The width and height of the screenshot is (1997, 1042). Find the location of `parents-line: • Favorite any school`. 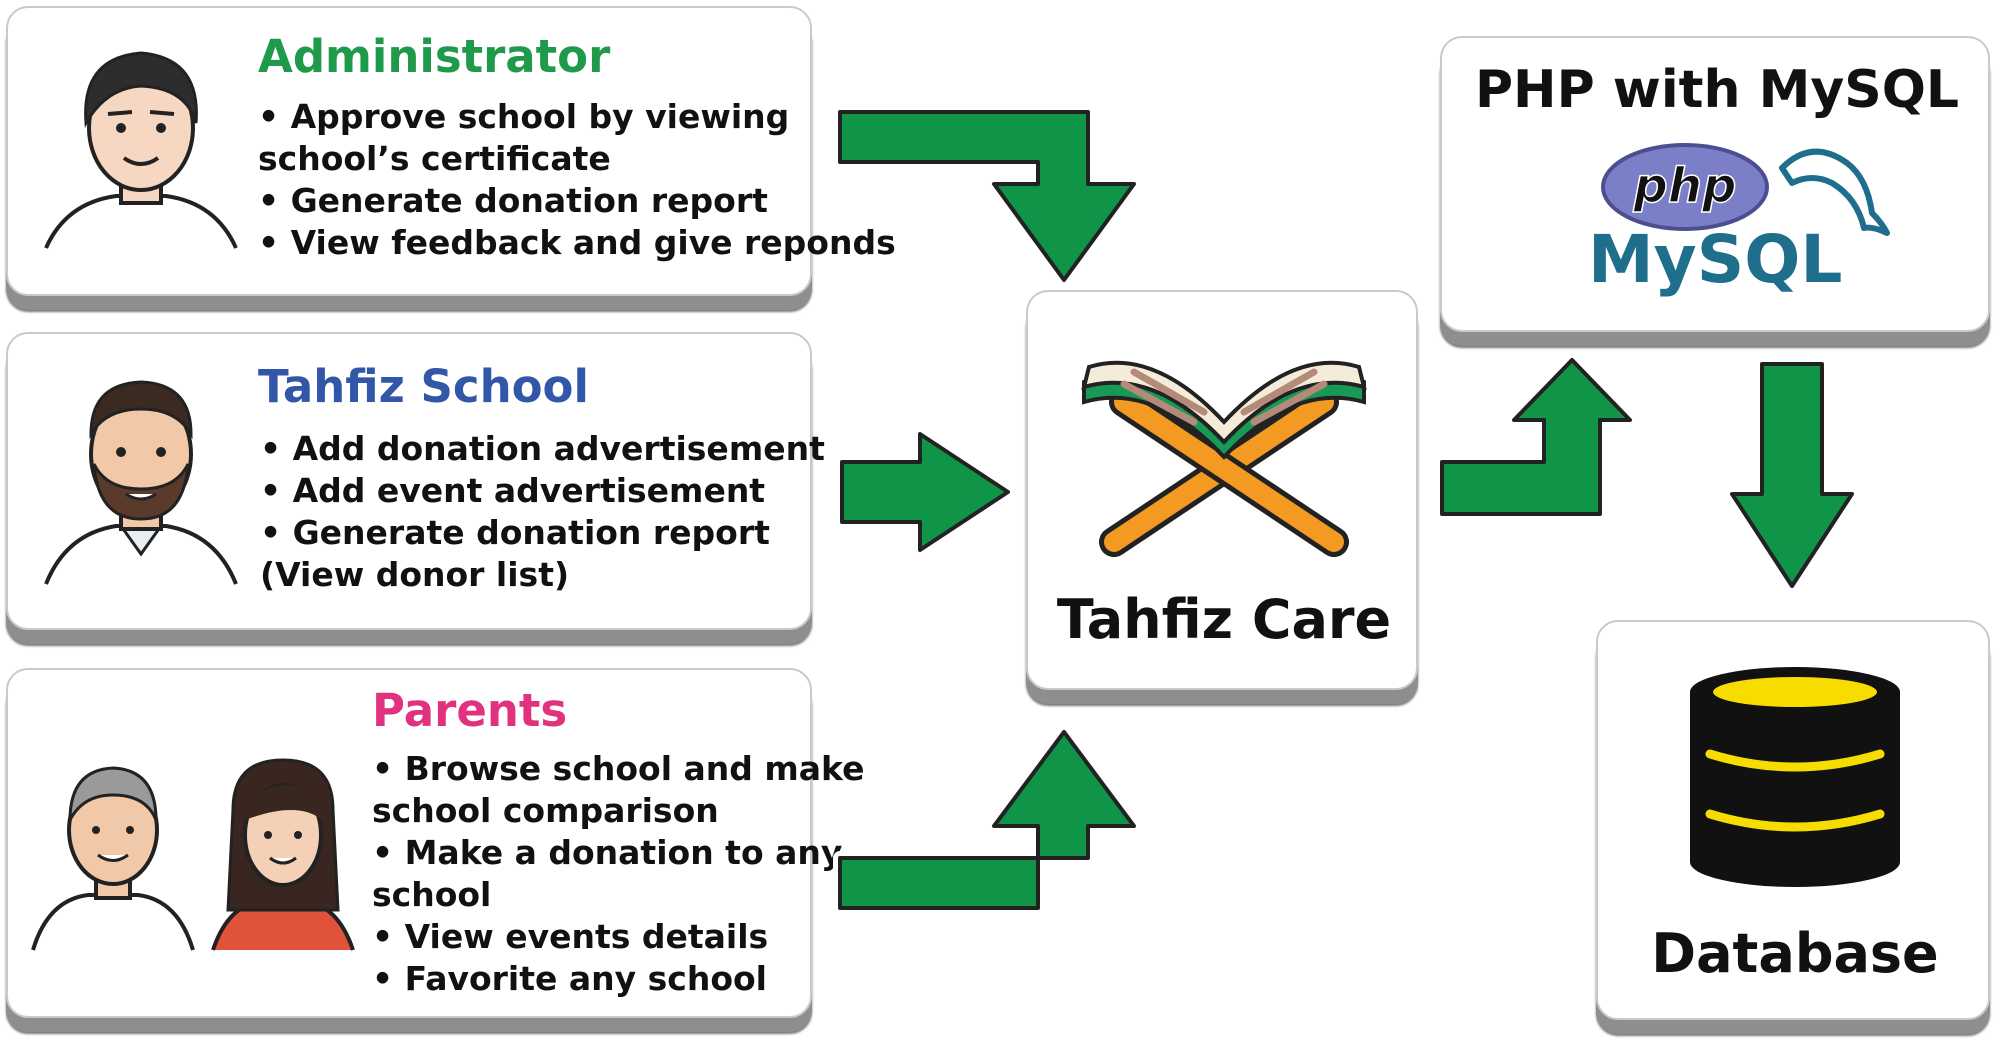

parents-line: • Favorite any school is located at coordinates (569, 978).